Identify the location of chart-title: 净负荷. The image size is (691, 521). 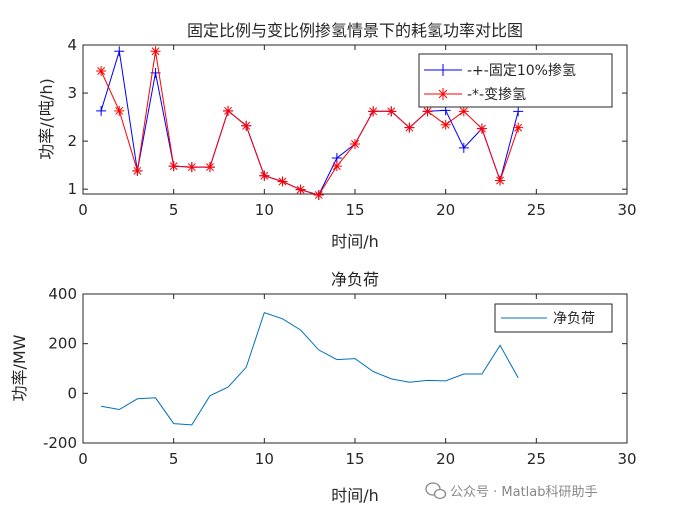
(355, 279).